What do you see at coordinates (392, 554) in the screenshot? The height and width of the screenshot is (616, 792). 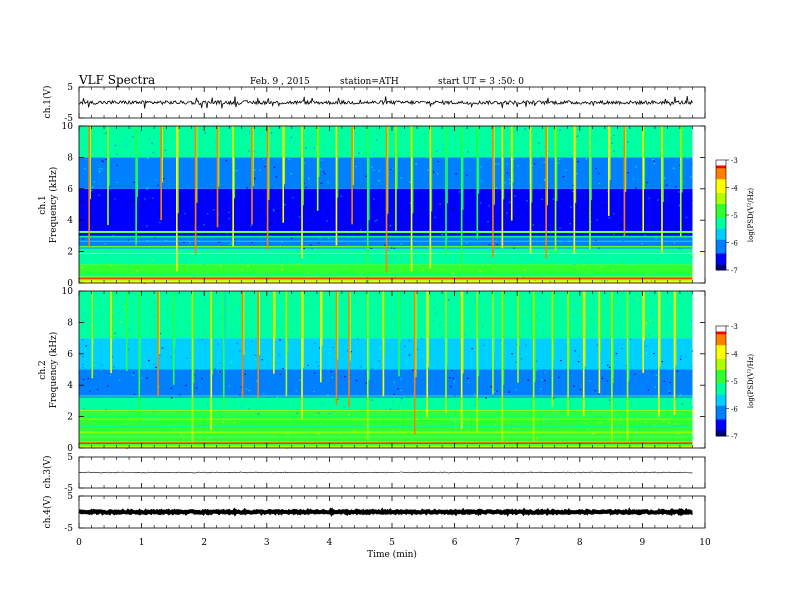 I see `x-axis-label: Time (min)` at bounding box center [392, 554].